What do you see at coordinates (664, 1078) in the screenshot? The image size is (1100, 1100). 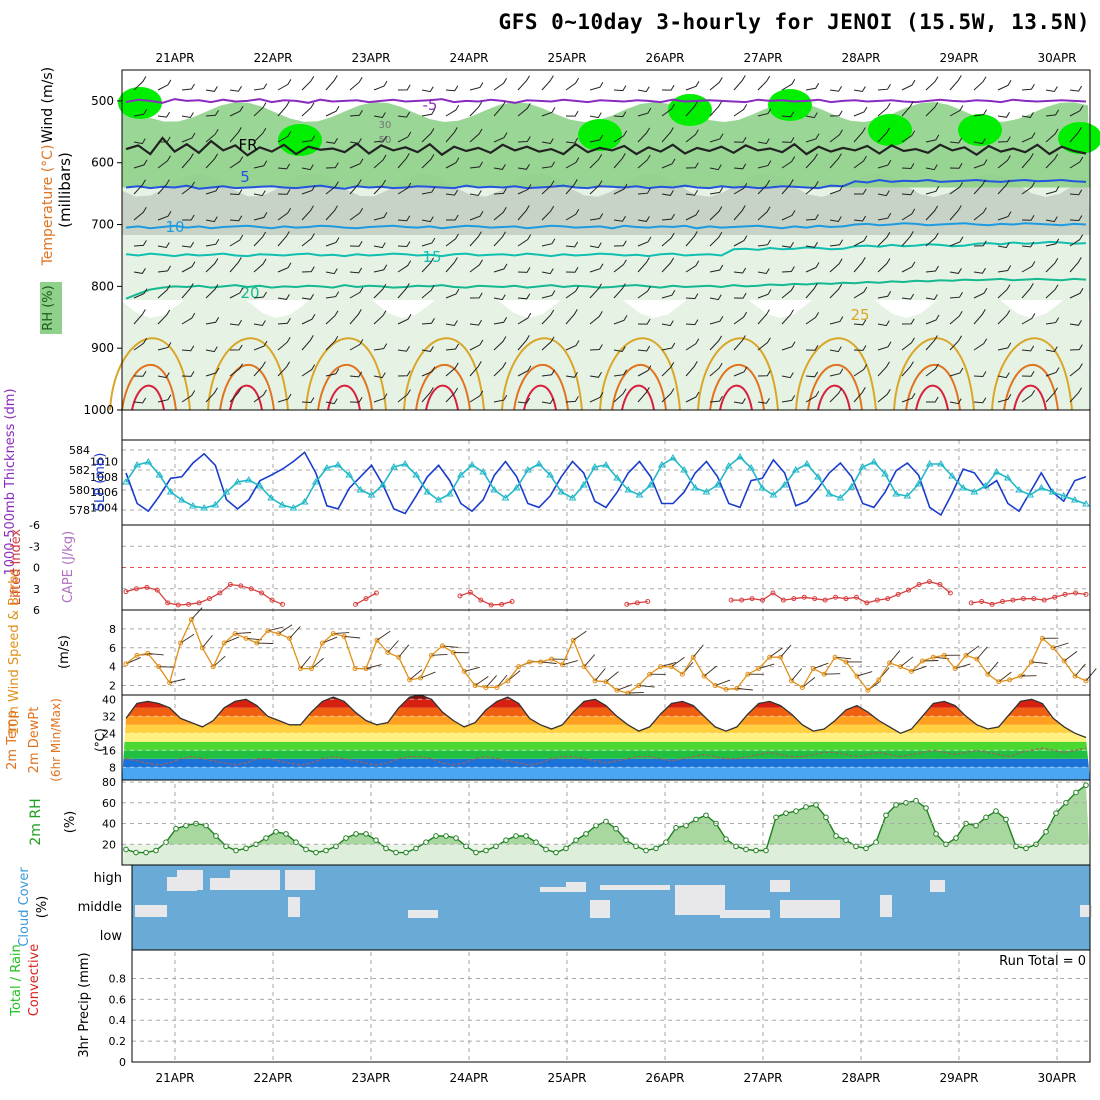 I see `date-label-bottom: 26APR` at bounding box center [664, 1078].